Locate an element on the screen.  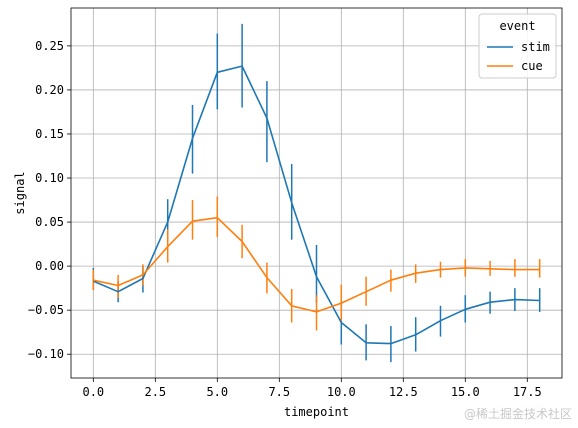
legend-label-stim: stim is located at coordinates (535, 47).